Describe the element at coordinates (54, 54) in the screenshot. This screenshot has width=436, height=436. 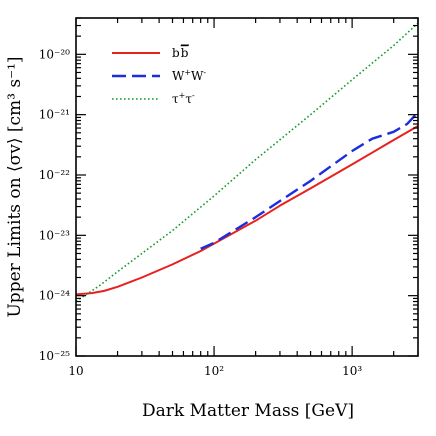
I see `y-tick-label: 10⁻²⁰` at that location.